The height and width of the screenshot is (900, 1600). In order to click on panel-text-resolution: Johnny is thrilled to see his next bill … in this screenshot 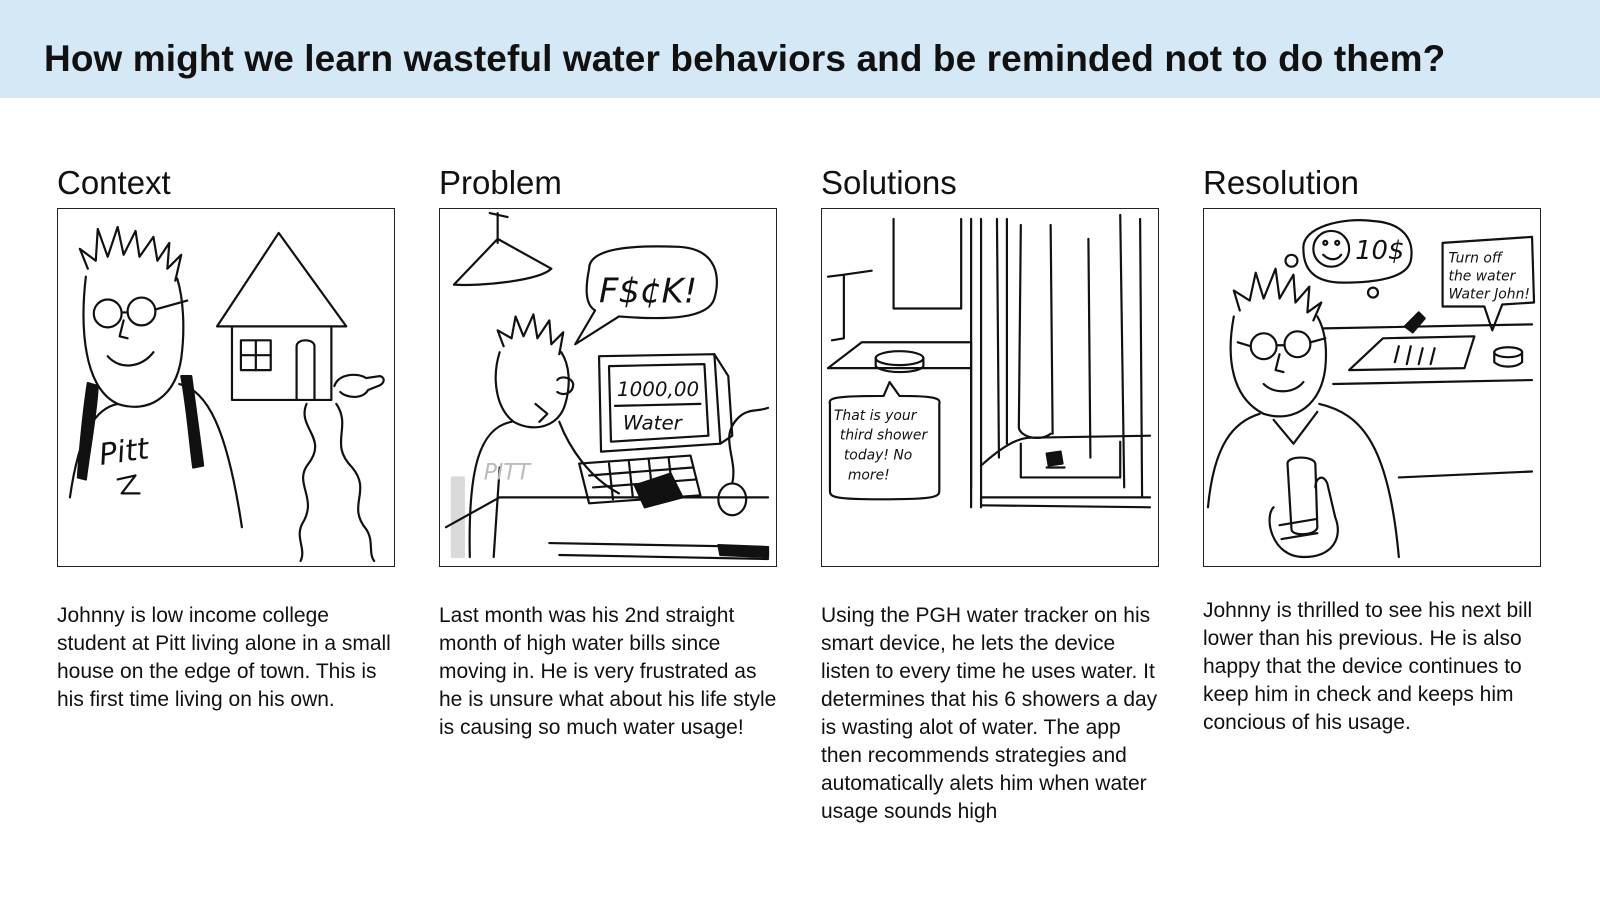, I will do `click(1368, 666)`.